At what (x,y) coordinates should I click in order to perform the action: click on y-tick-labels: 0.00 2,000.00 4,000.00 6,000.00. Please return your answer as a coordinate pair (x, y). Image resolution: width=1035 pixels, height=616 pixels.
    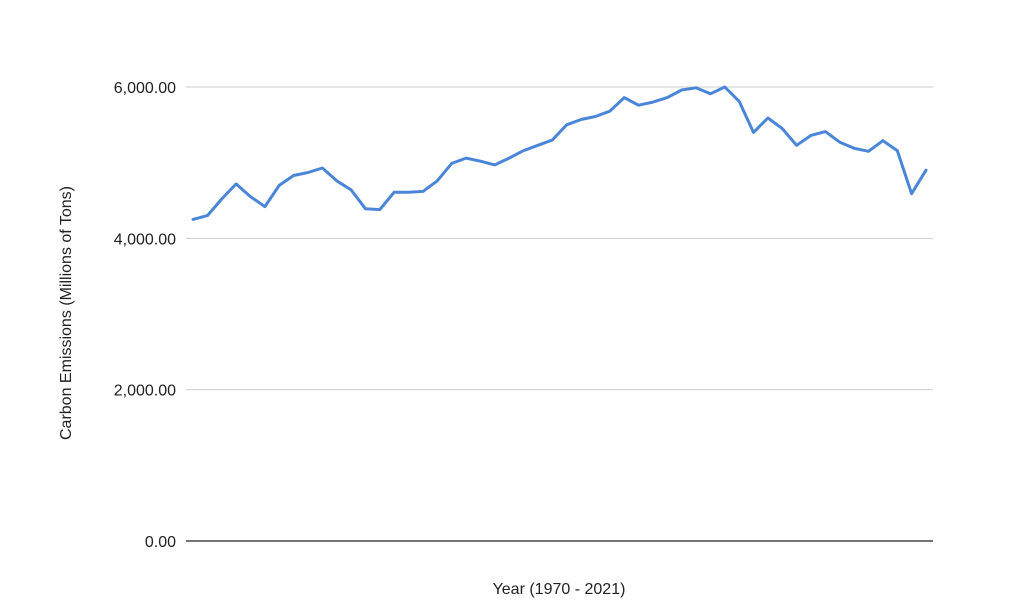
    Looking at the image, I should click on (145, 315).